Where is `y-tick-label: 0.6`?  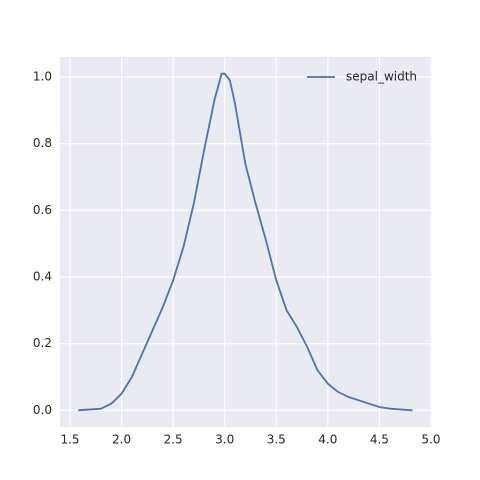 y-tick-label: 0.6 is located at coordinates (42, 210).